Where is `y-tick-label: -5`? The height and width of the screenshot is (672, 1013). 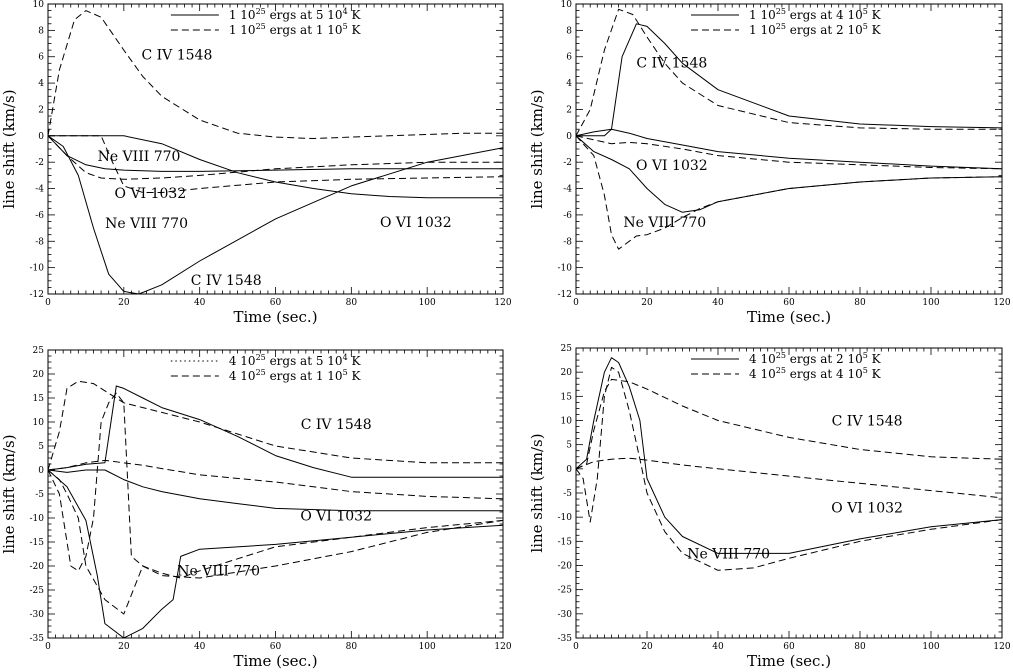 y-tick-label: -5 is located at coordinates (567, 494).